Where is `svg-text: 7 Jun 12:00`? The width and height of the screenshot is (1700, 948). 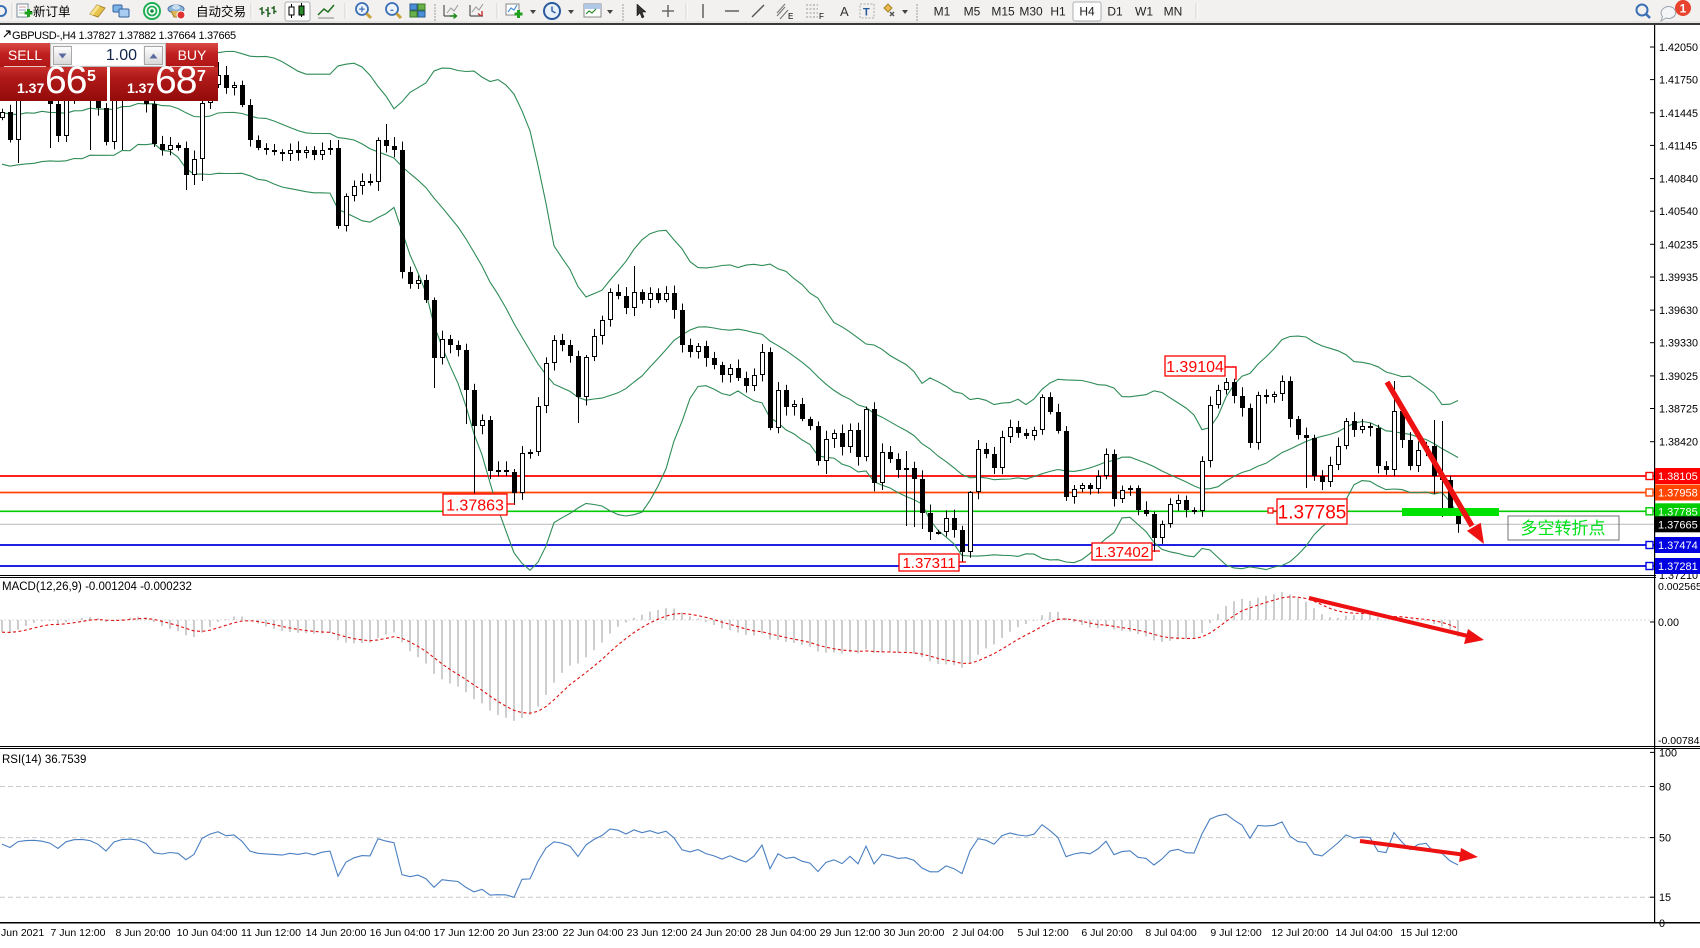 svg-text: 7 Jun 12:00 is located at coordinates (78, 933).